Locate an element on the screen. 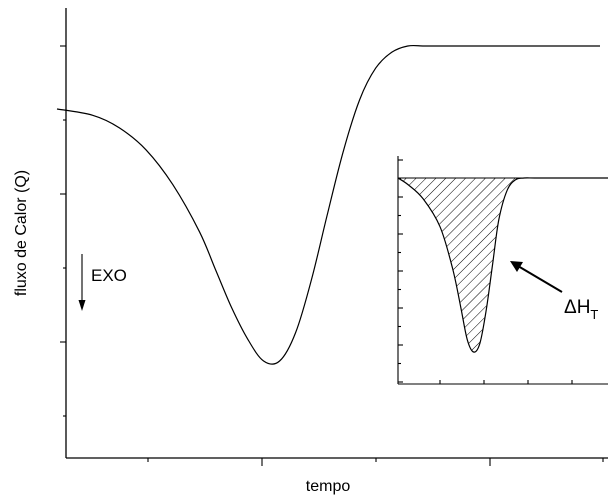 The width and height of the screenshot is (608, 498). inset-hatched-area is located at coordinates (503, 265).